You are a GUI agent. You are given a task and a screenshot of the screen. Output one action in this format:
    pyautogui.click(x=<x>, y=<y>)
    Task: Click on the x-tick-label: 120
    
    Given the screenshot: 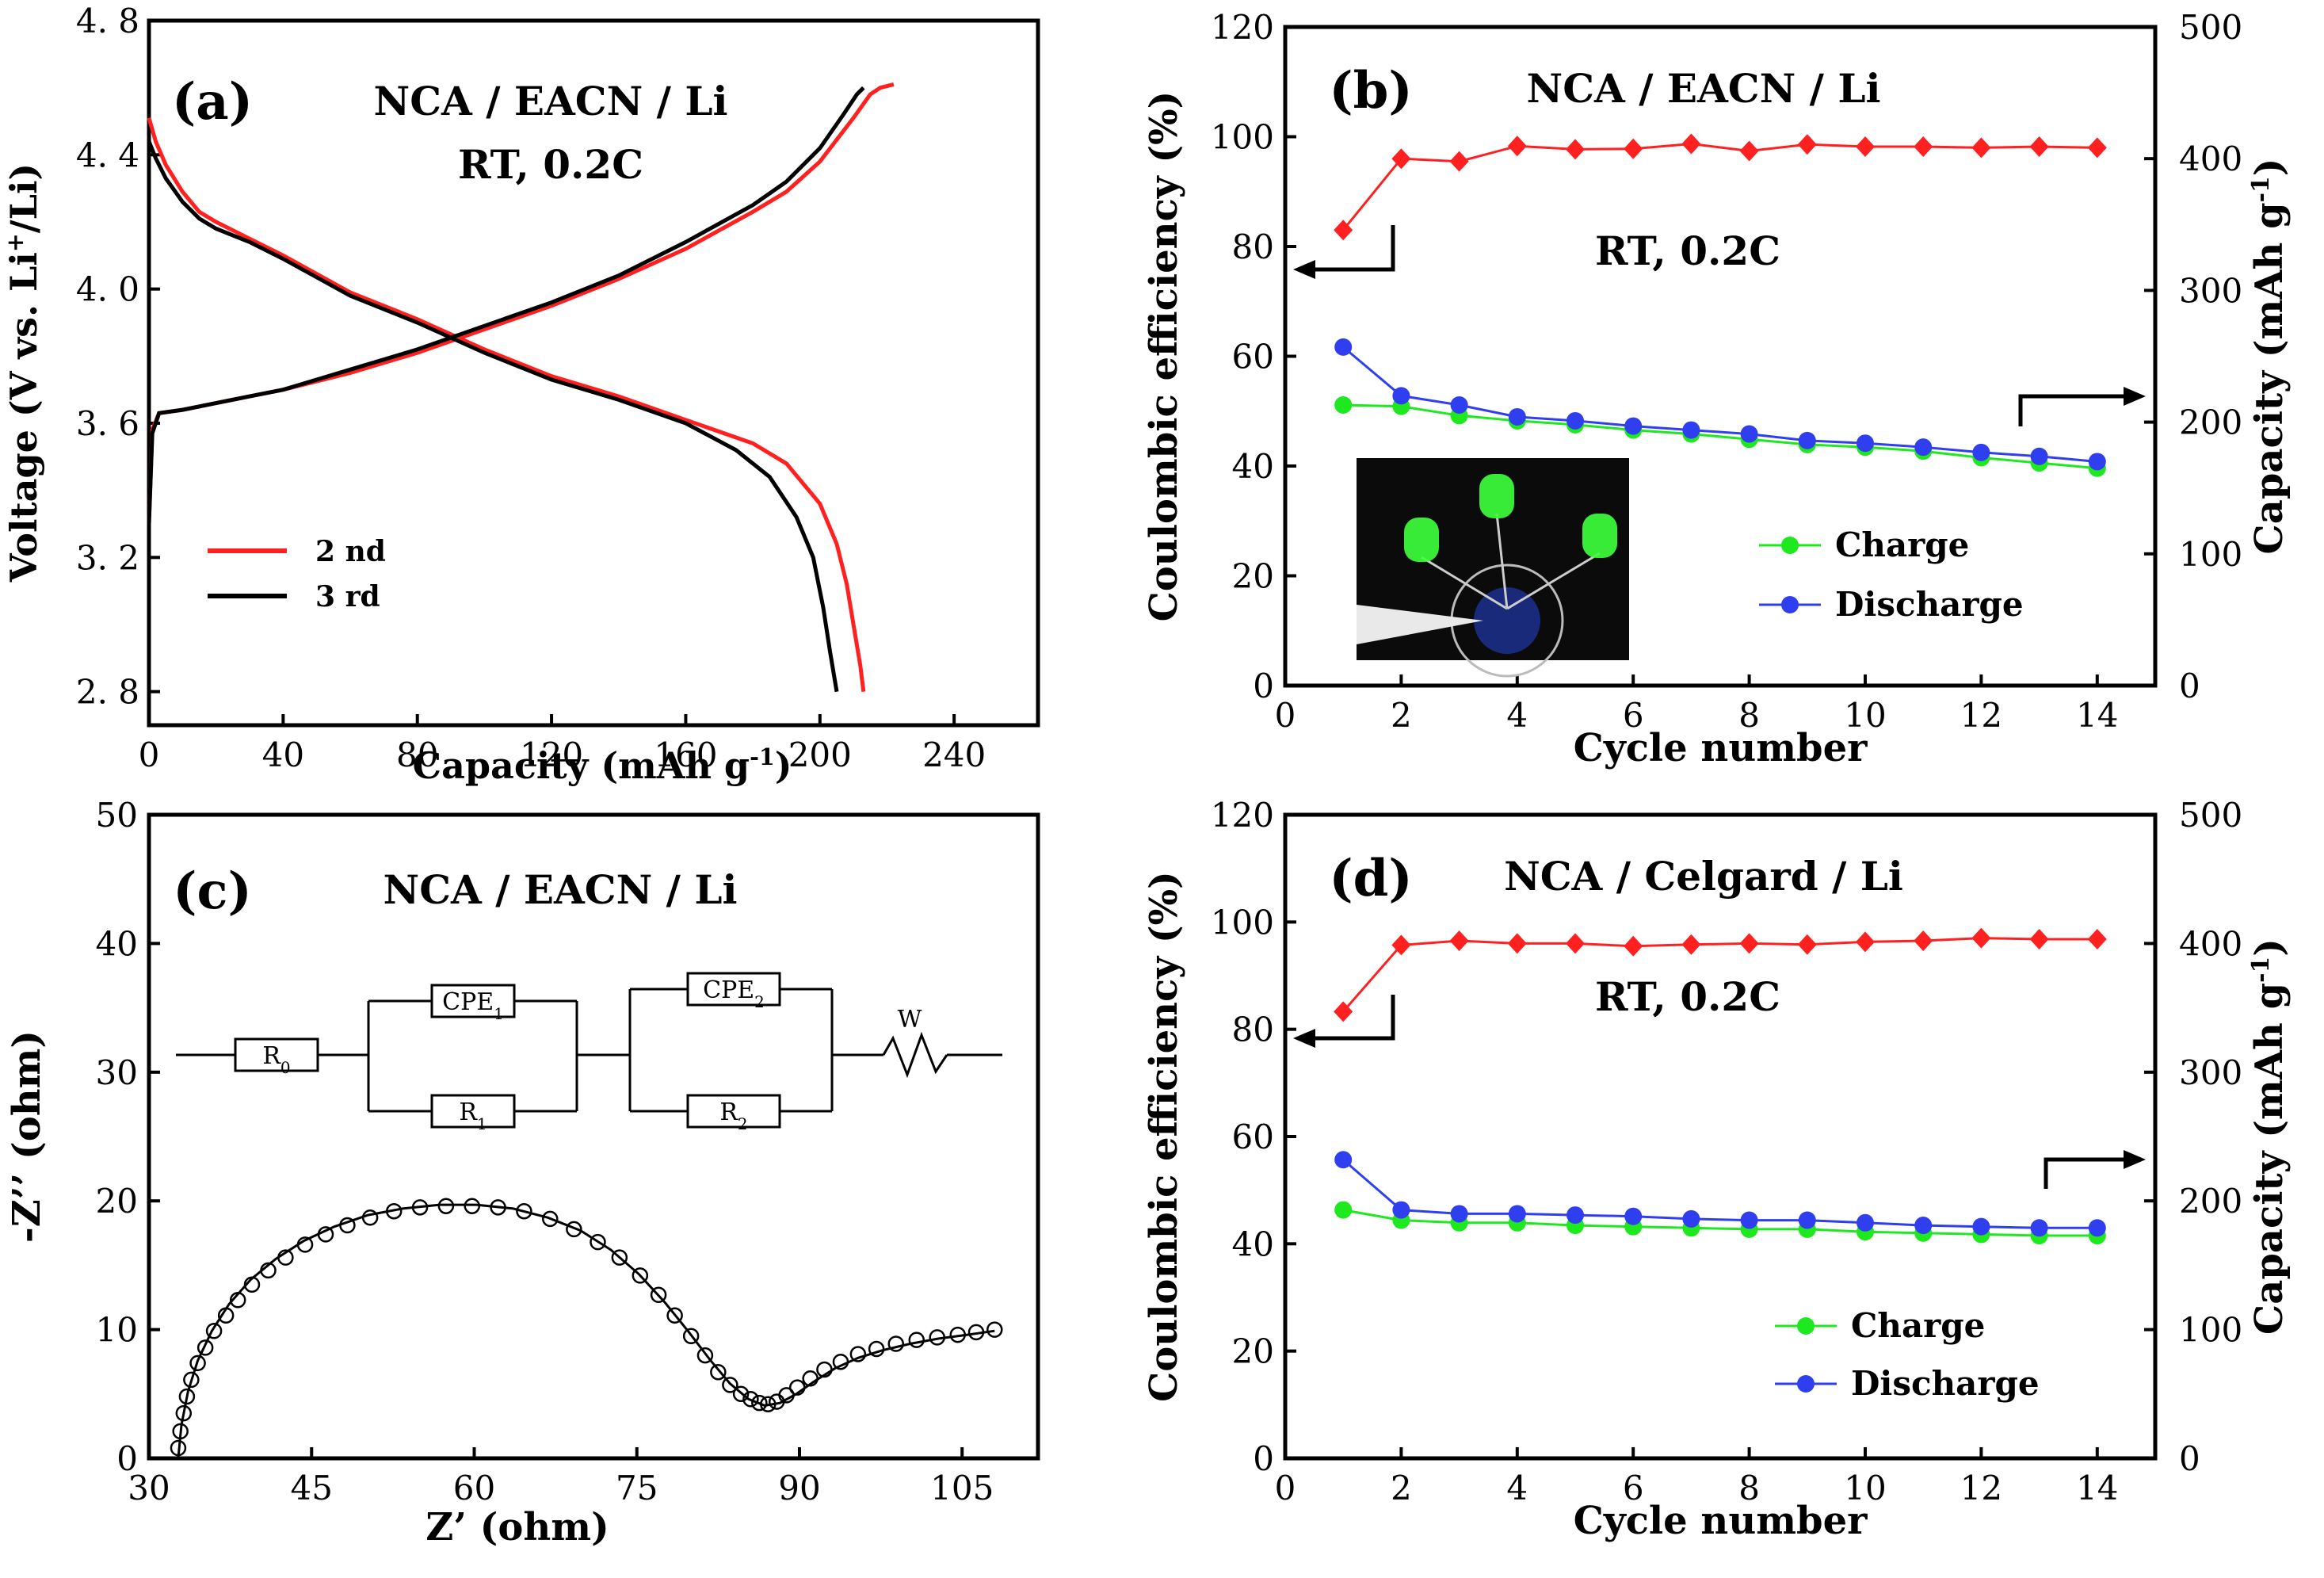 What is the action you would take?
    pyautogui.click(x=551, y=755)
    